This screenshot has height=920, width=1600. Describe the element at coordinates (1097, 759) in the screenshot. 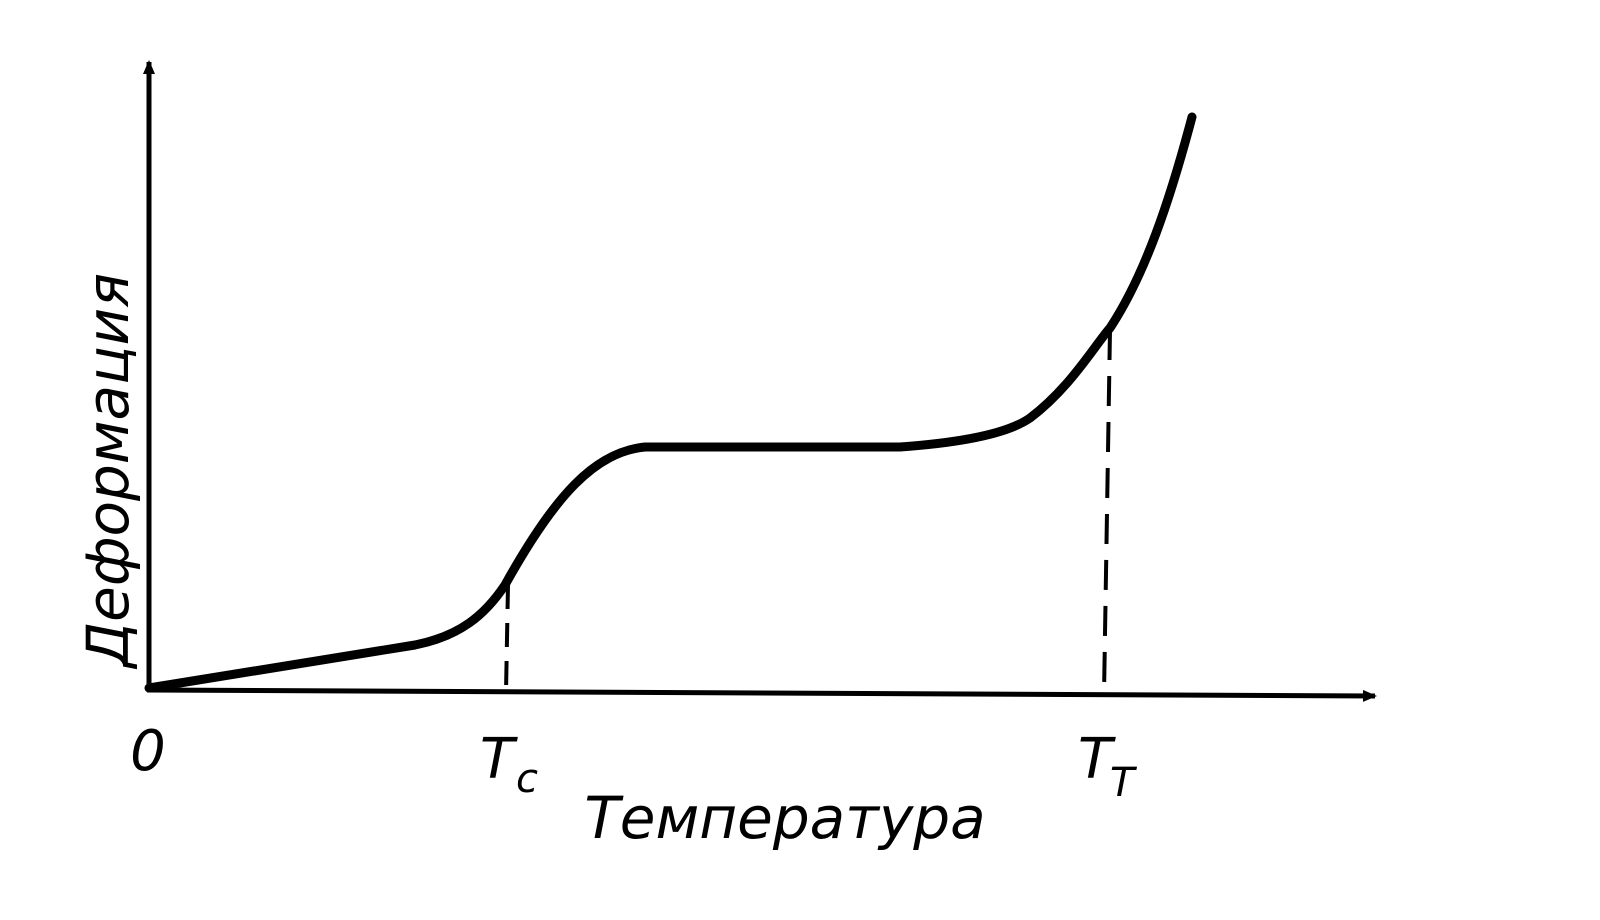

I see `tt-symbol: T` at that location.